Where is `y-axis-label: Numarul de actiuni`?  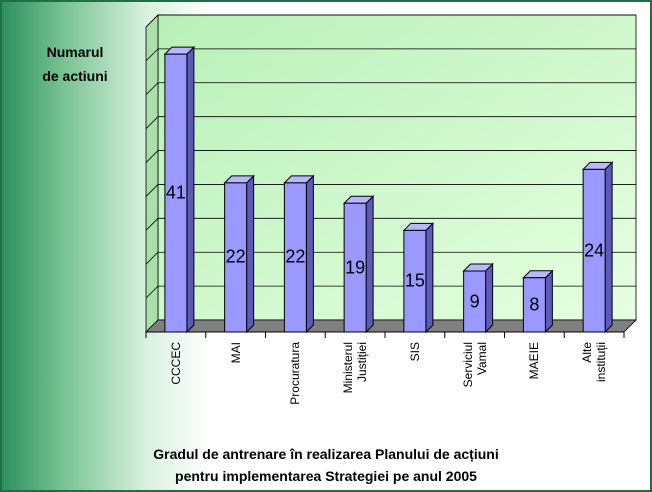
y-axis-label: Numarul de actiuni is located at coordinates (75, 64).